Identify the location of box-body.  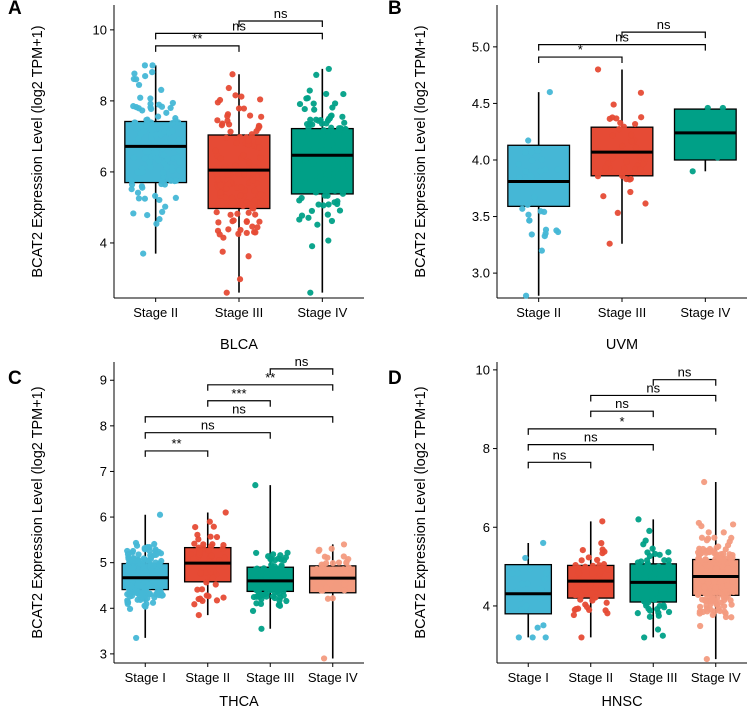
(705, 134).